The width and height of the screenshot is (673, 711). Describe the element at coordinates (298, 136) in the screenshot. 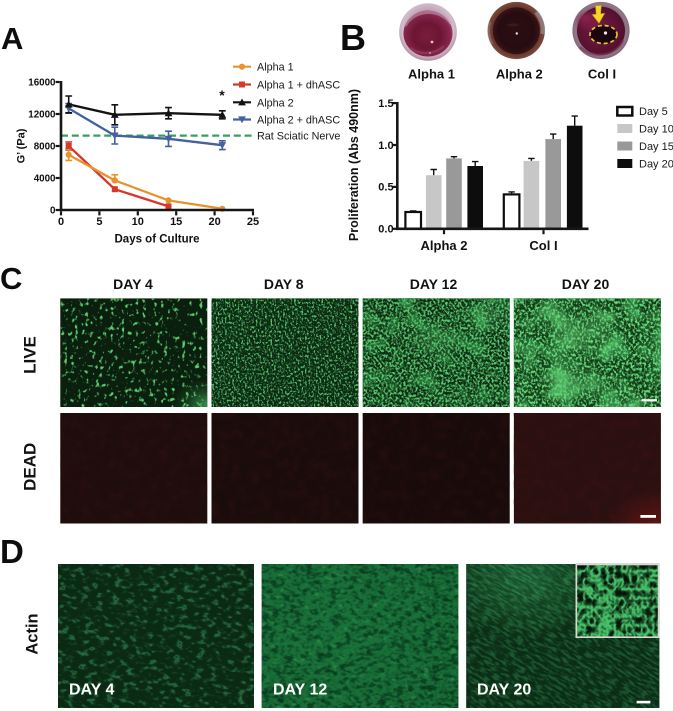

I see `svg-text: Rat Sciatic Nerve` at that location.